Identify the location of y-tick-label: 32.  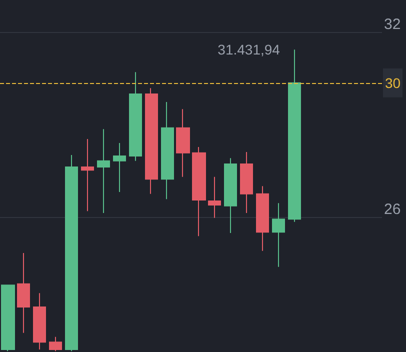
(392, 25).